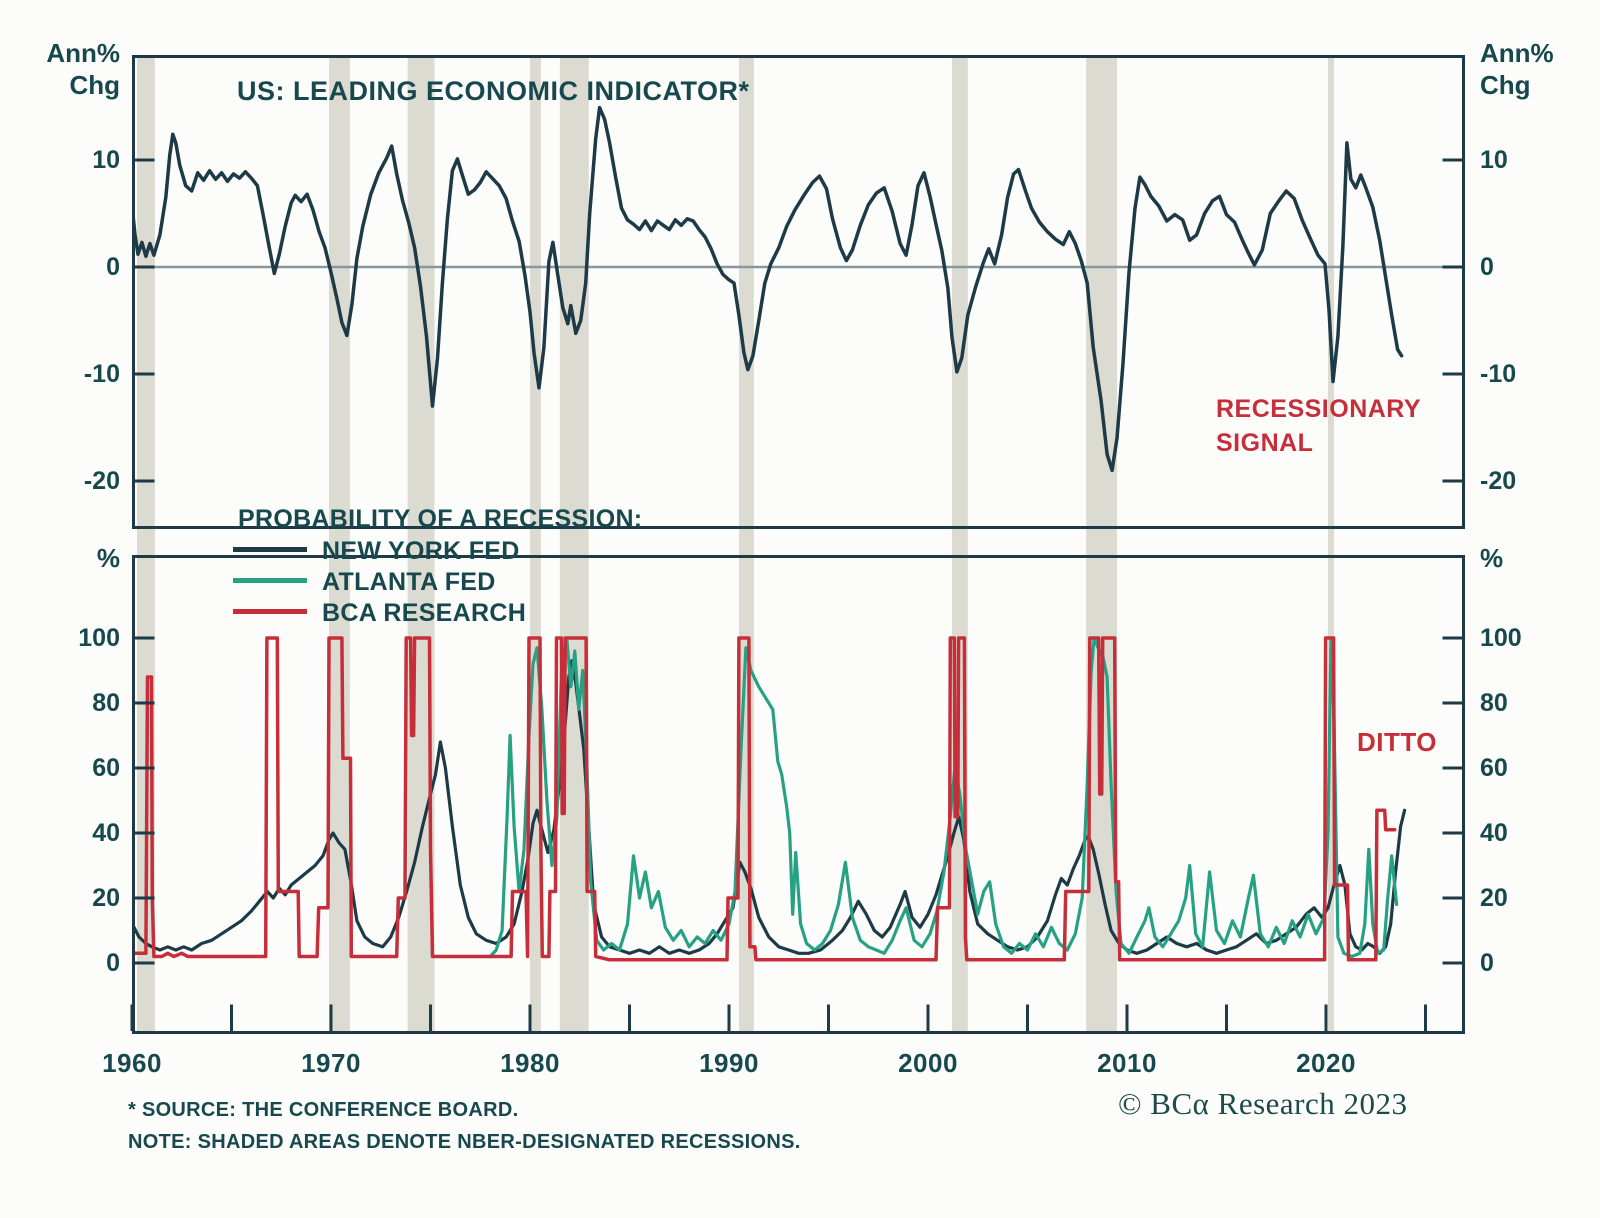  Describe the element at coordinates (270, 549) in the screenshot. I see `legend-swatch-new-york-fed` at that location.